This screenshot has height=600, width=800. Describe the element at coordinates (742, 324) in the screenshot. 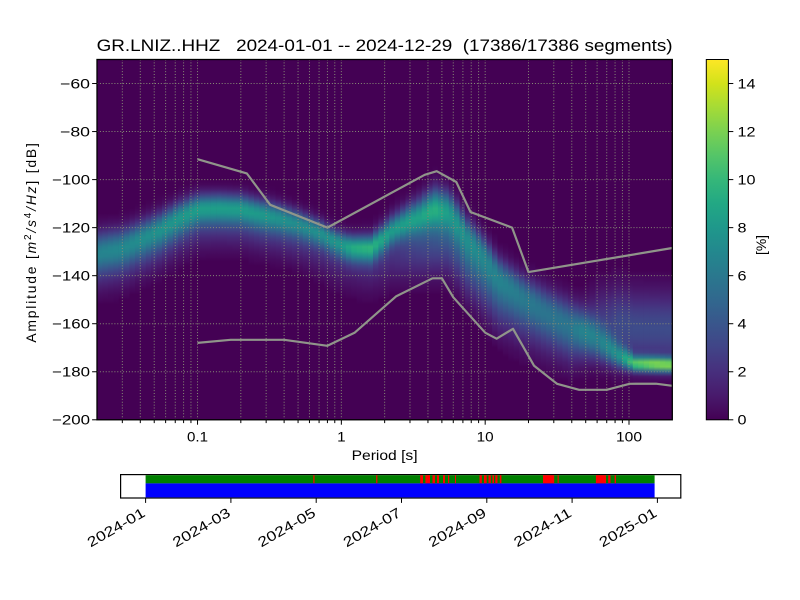

I see `svg-text: 4` at that location.